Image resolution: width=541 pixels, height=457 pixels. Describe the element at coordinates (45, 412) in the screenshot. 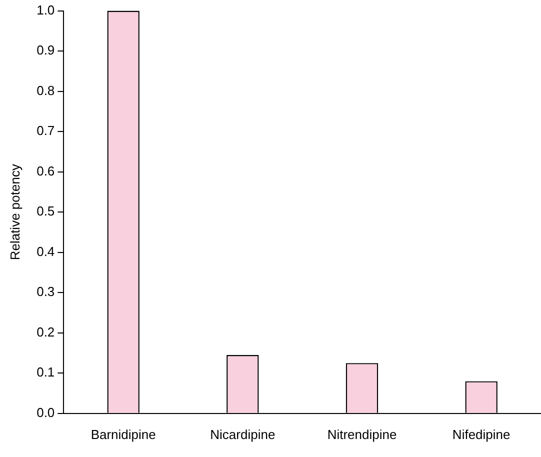

I see `y-tick-label: 0.0` at that location.